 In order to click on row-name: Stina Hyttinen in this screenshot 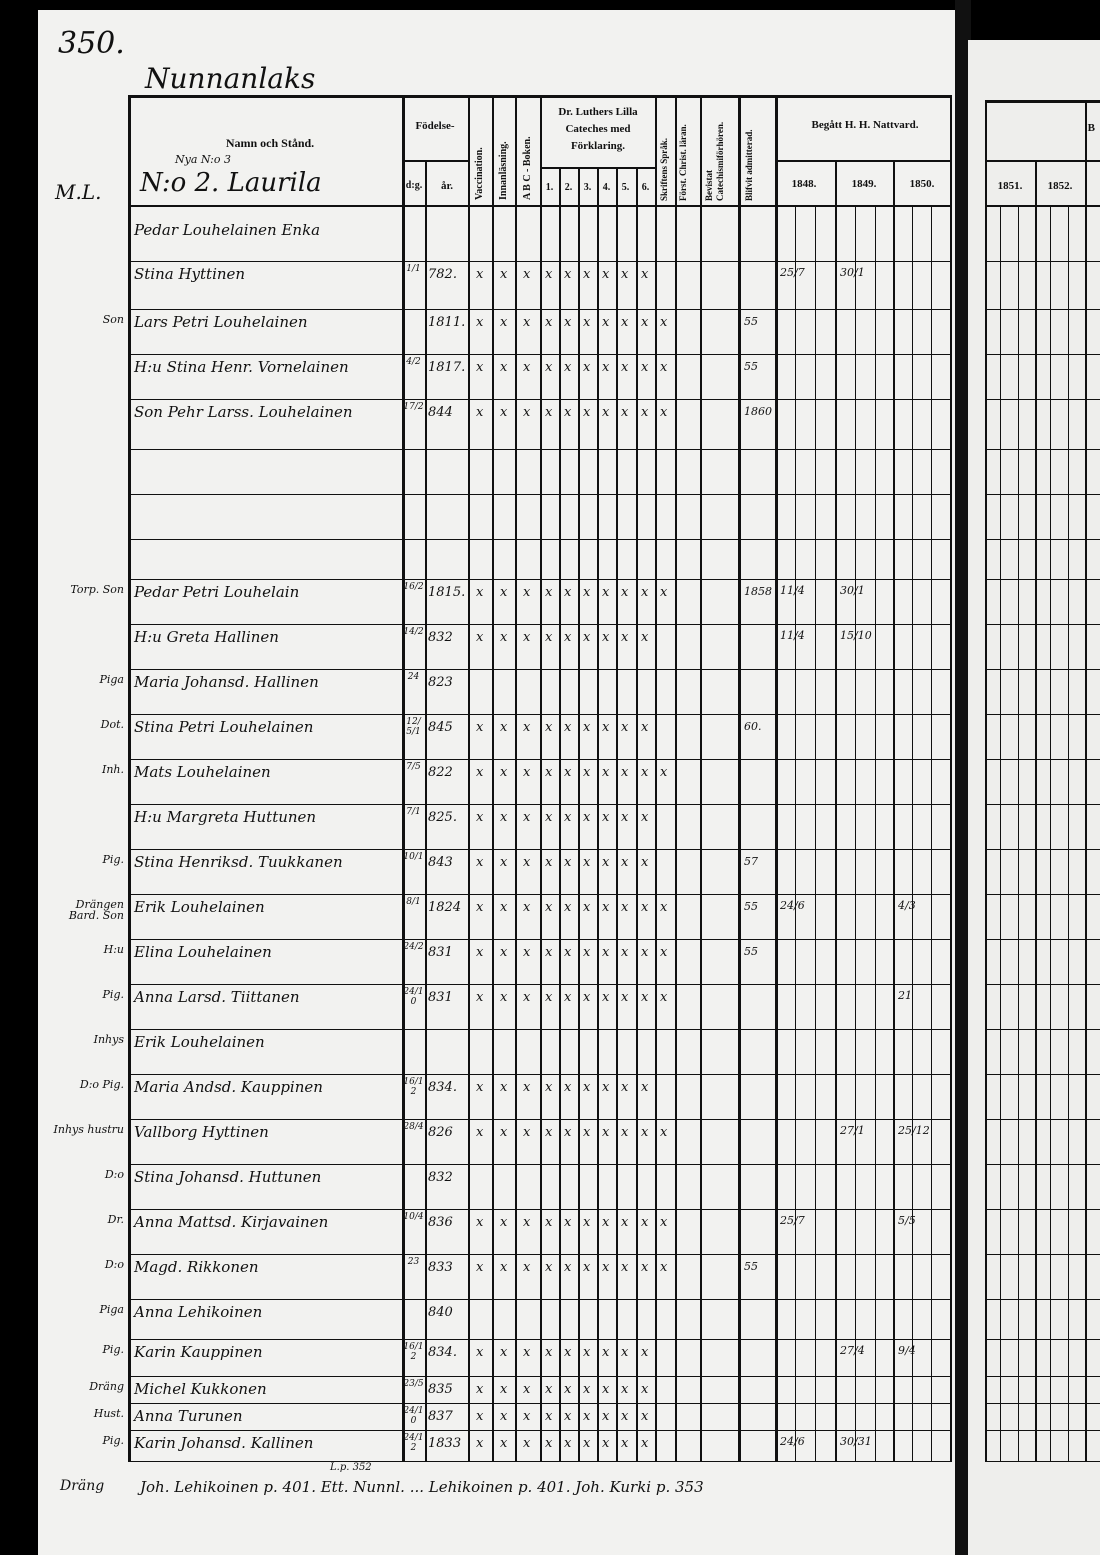, I will do `click(190, 274)`.